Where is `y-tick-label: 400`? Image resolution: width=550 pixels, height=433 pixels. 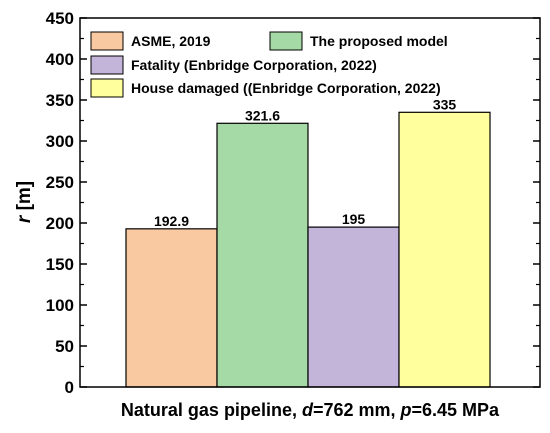
y-tick-label: 400 is located at coordinates (60, 59).